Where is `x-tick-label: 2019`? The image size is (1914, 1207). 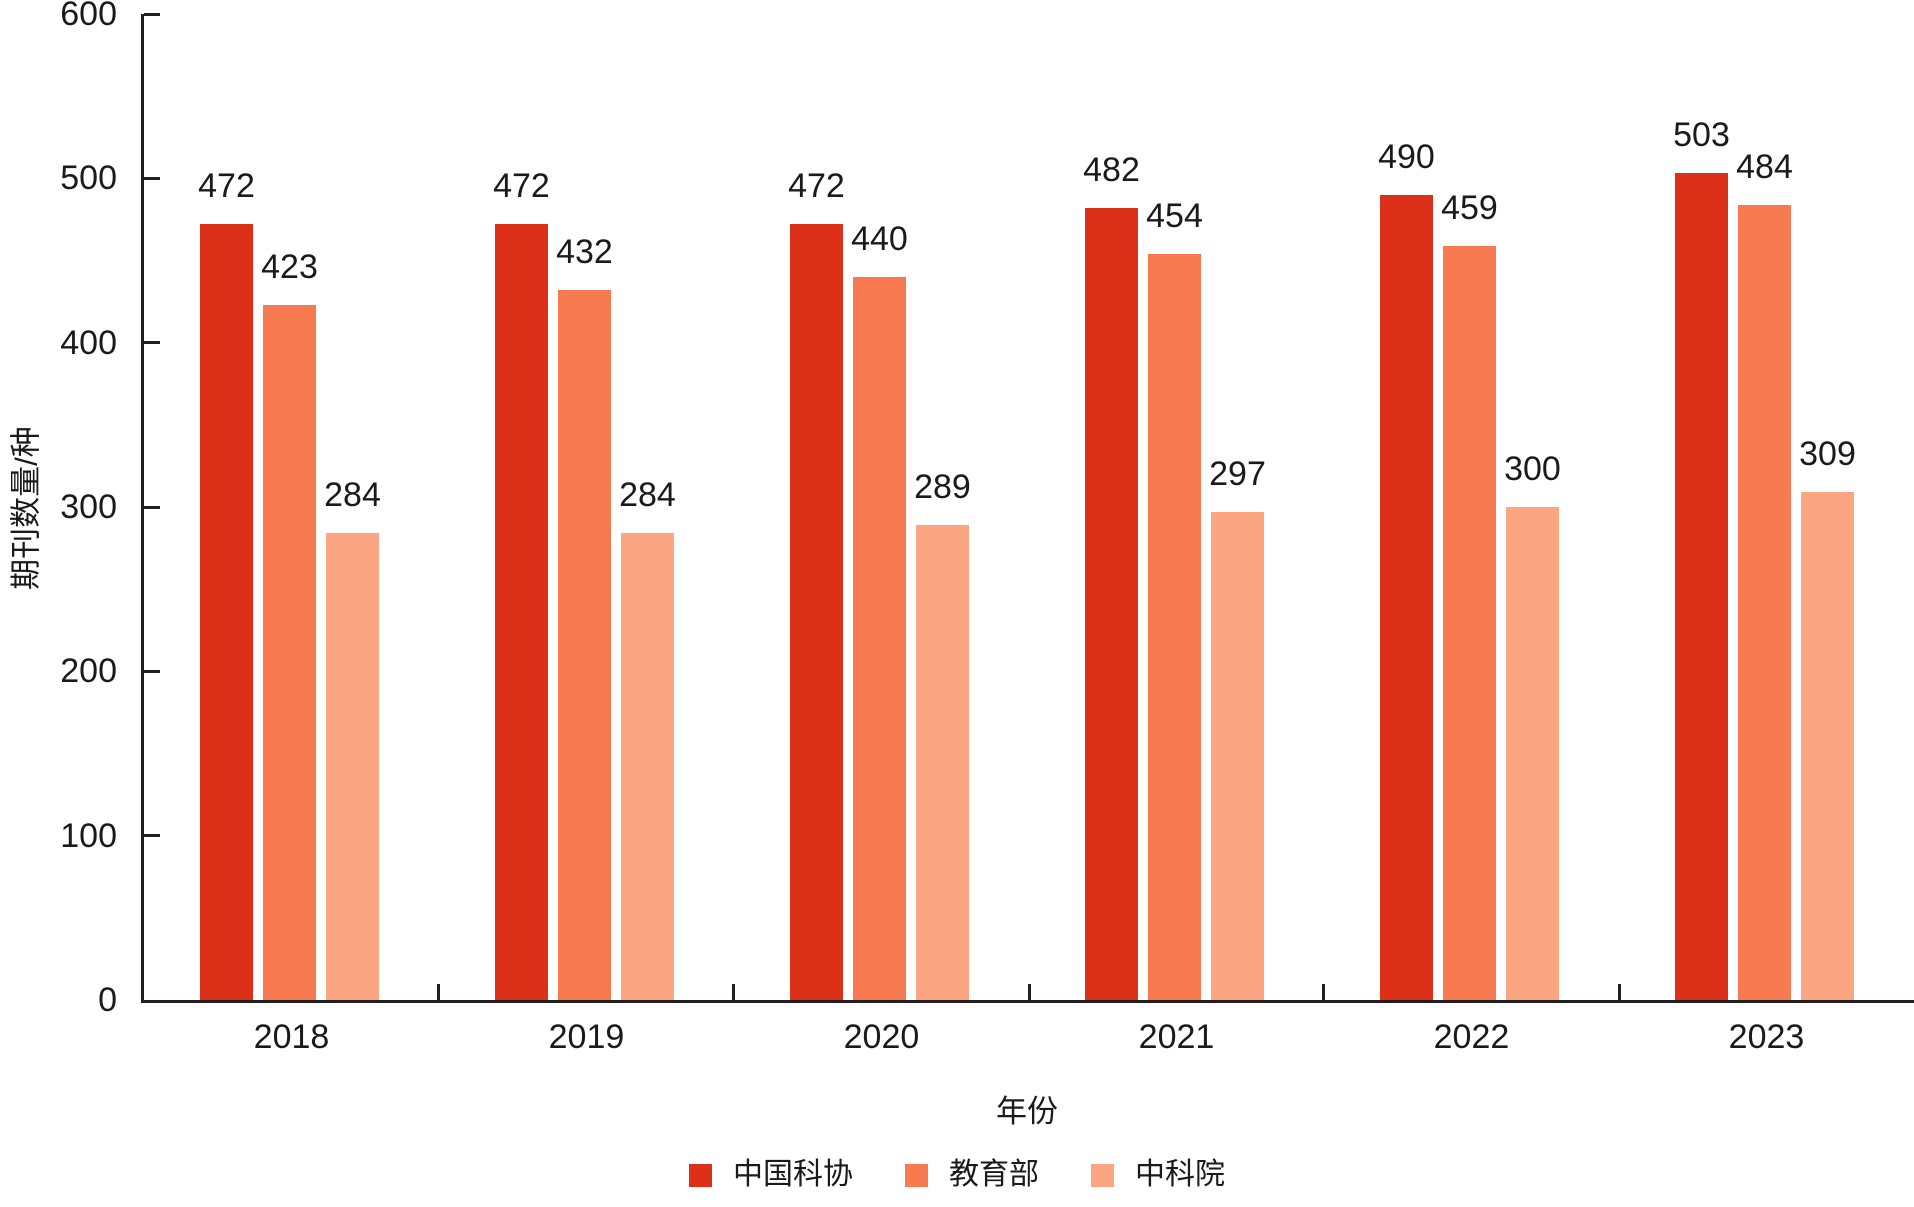
x-tick-label: 2019 is located at coordinates (586, 1037).